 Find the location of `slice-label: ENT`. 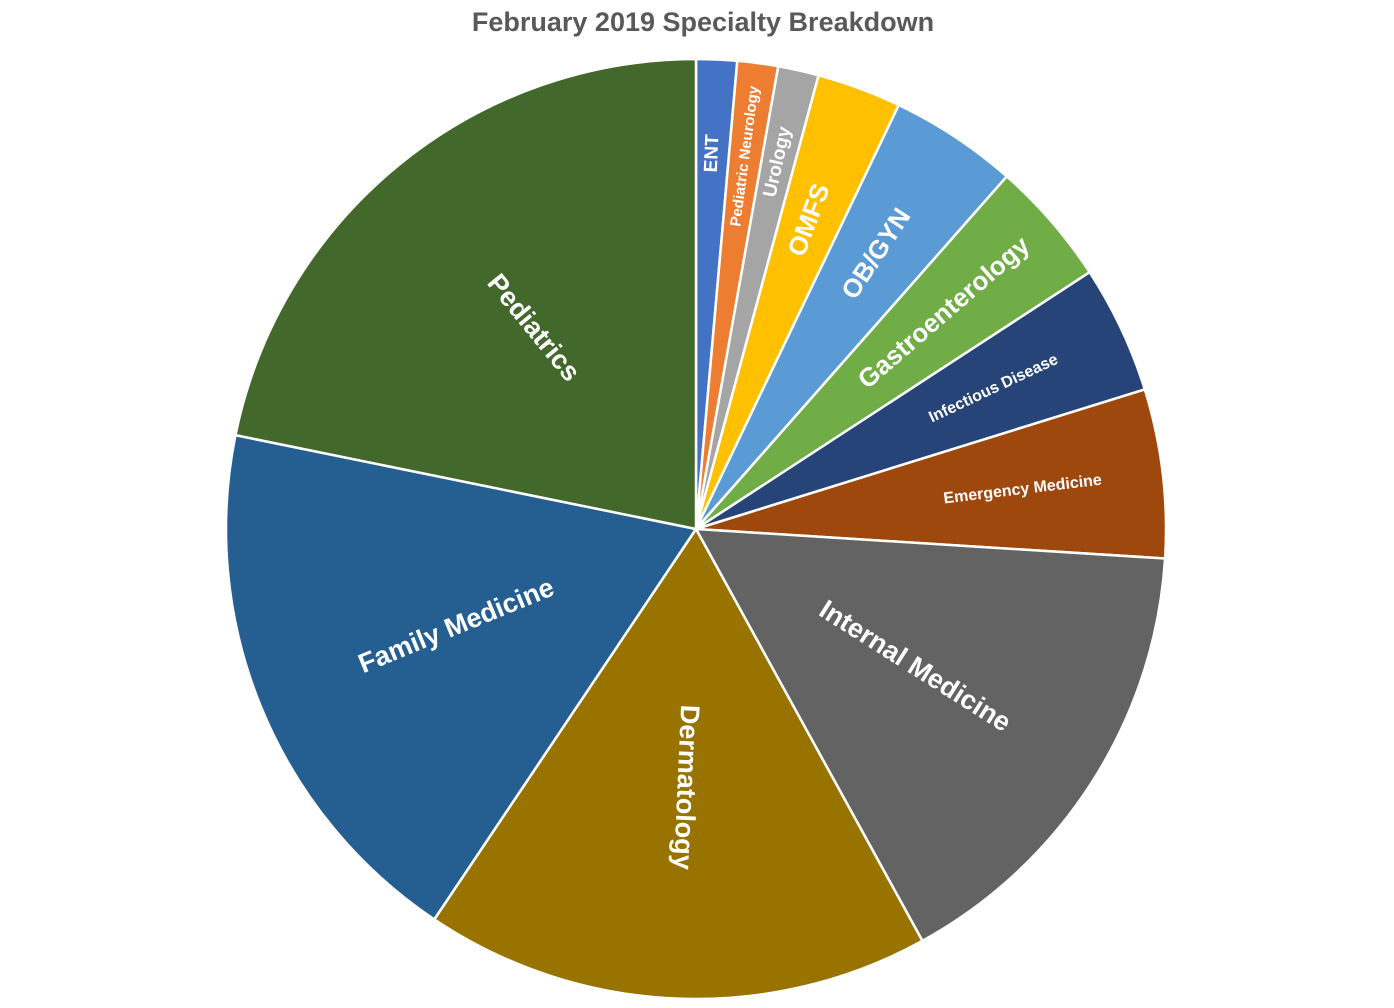

slice-label: ENT is located at coordinates (712, 153).